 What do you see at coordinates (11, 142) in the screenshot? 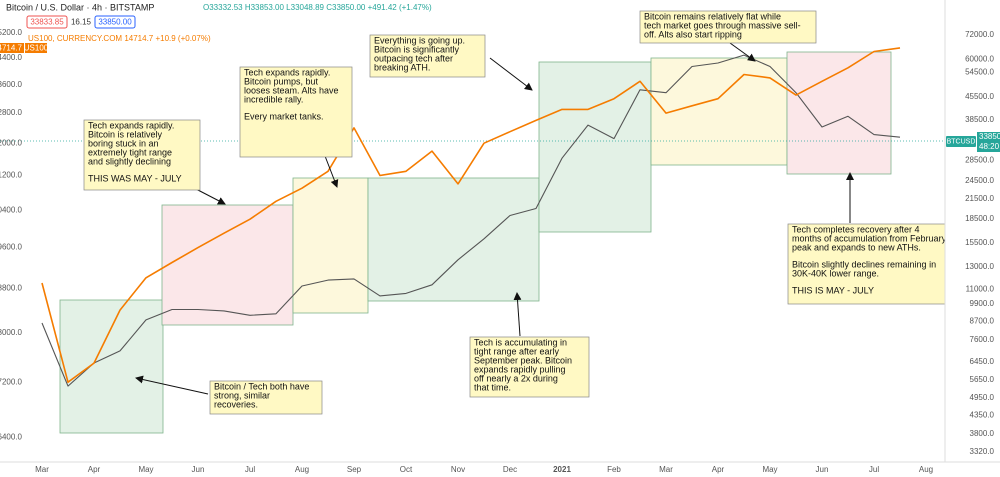
I see `y-tick-label: 12000.0` at bounding box center [11, 142].